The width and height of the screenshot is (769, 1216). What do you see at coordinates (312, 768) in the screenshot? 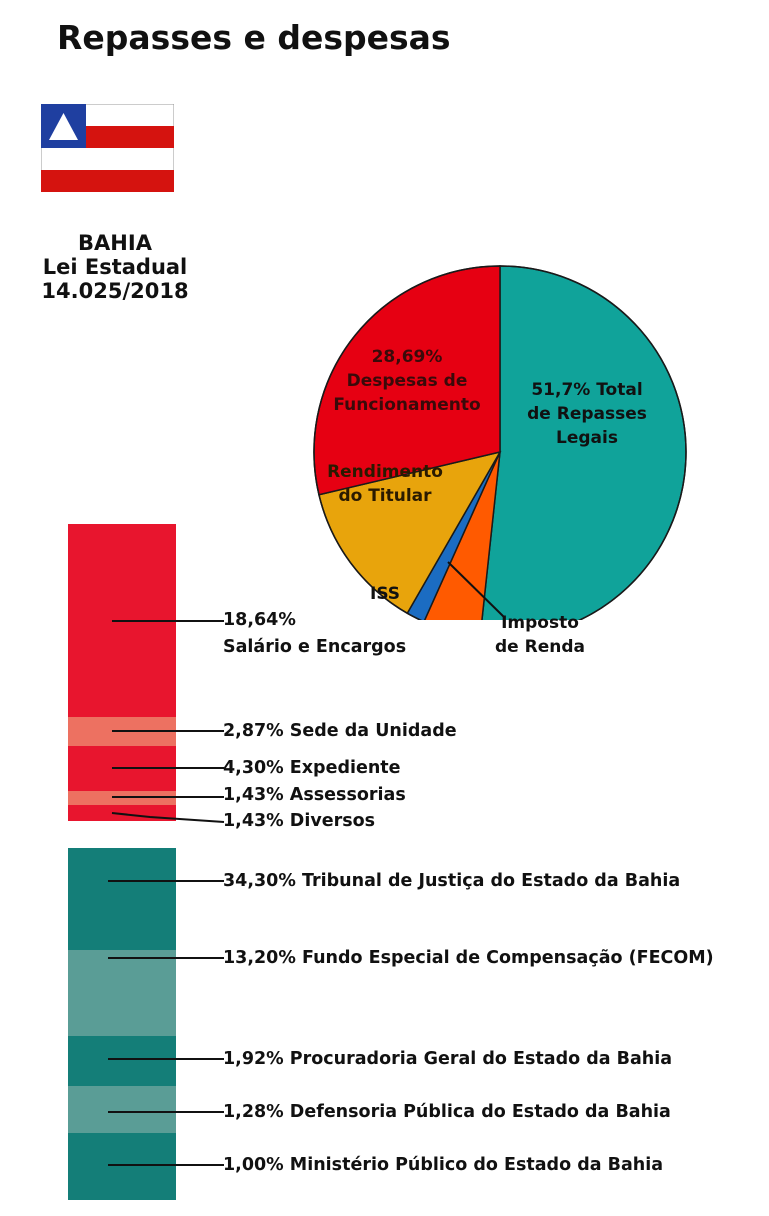
I see `label-expediente: 4,30% Expediente` at bounding box center [312, 768].